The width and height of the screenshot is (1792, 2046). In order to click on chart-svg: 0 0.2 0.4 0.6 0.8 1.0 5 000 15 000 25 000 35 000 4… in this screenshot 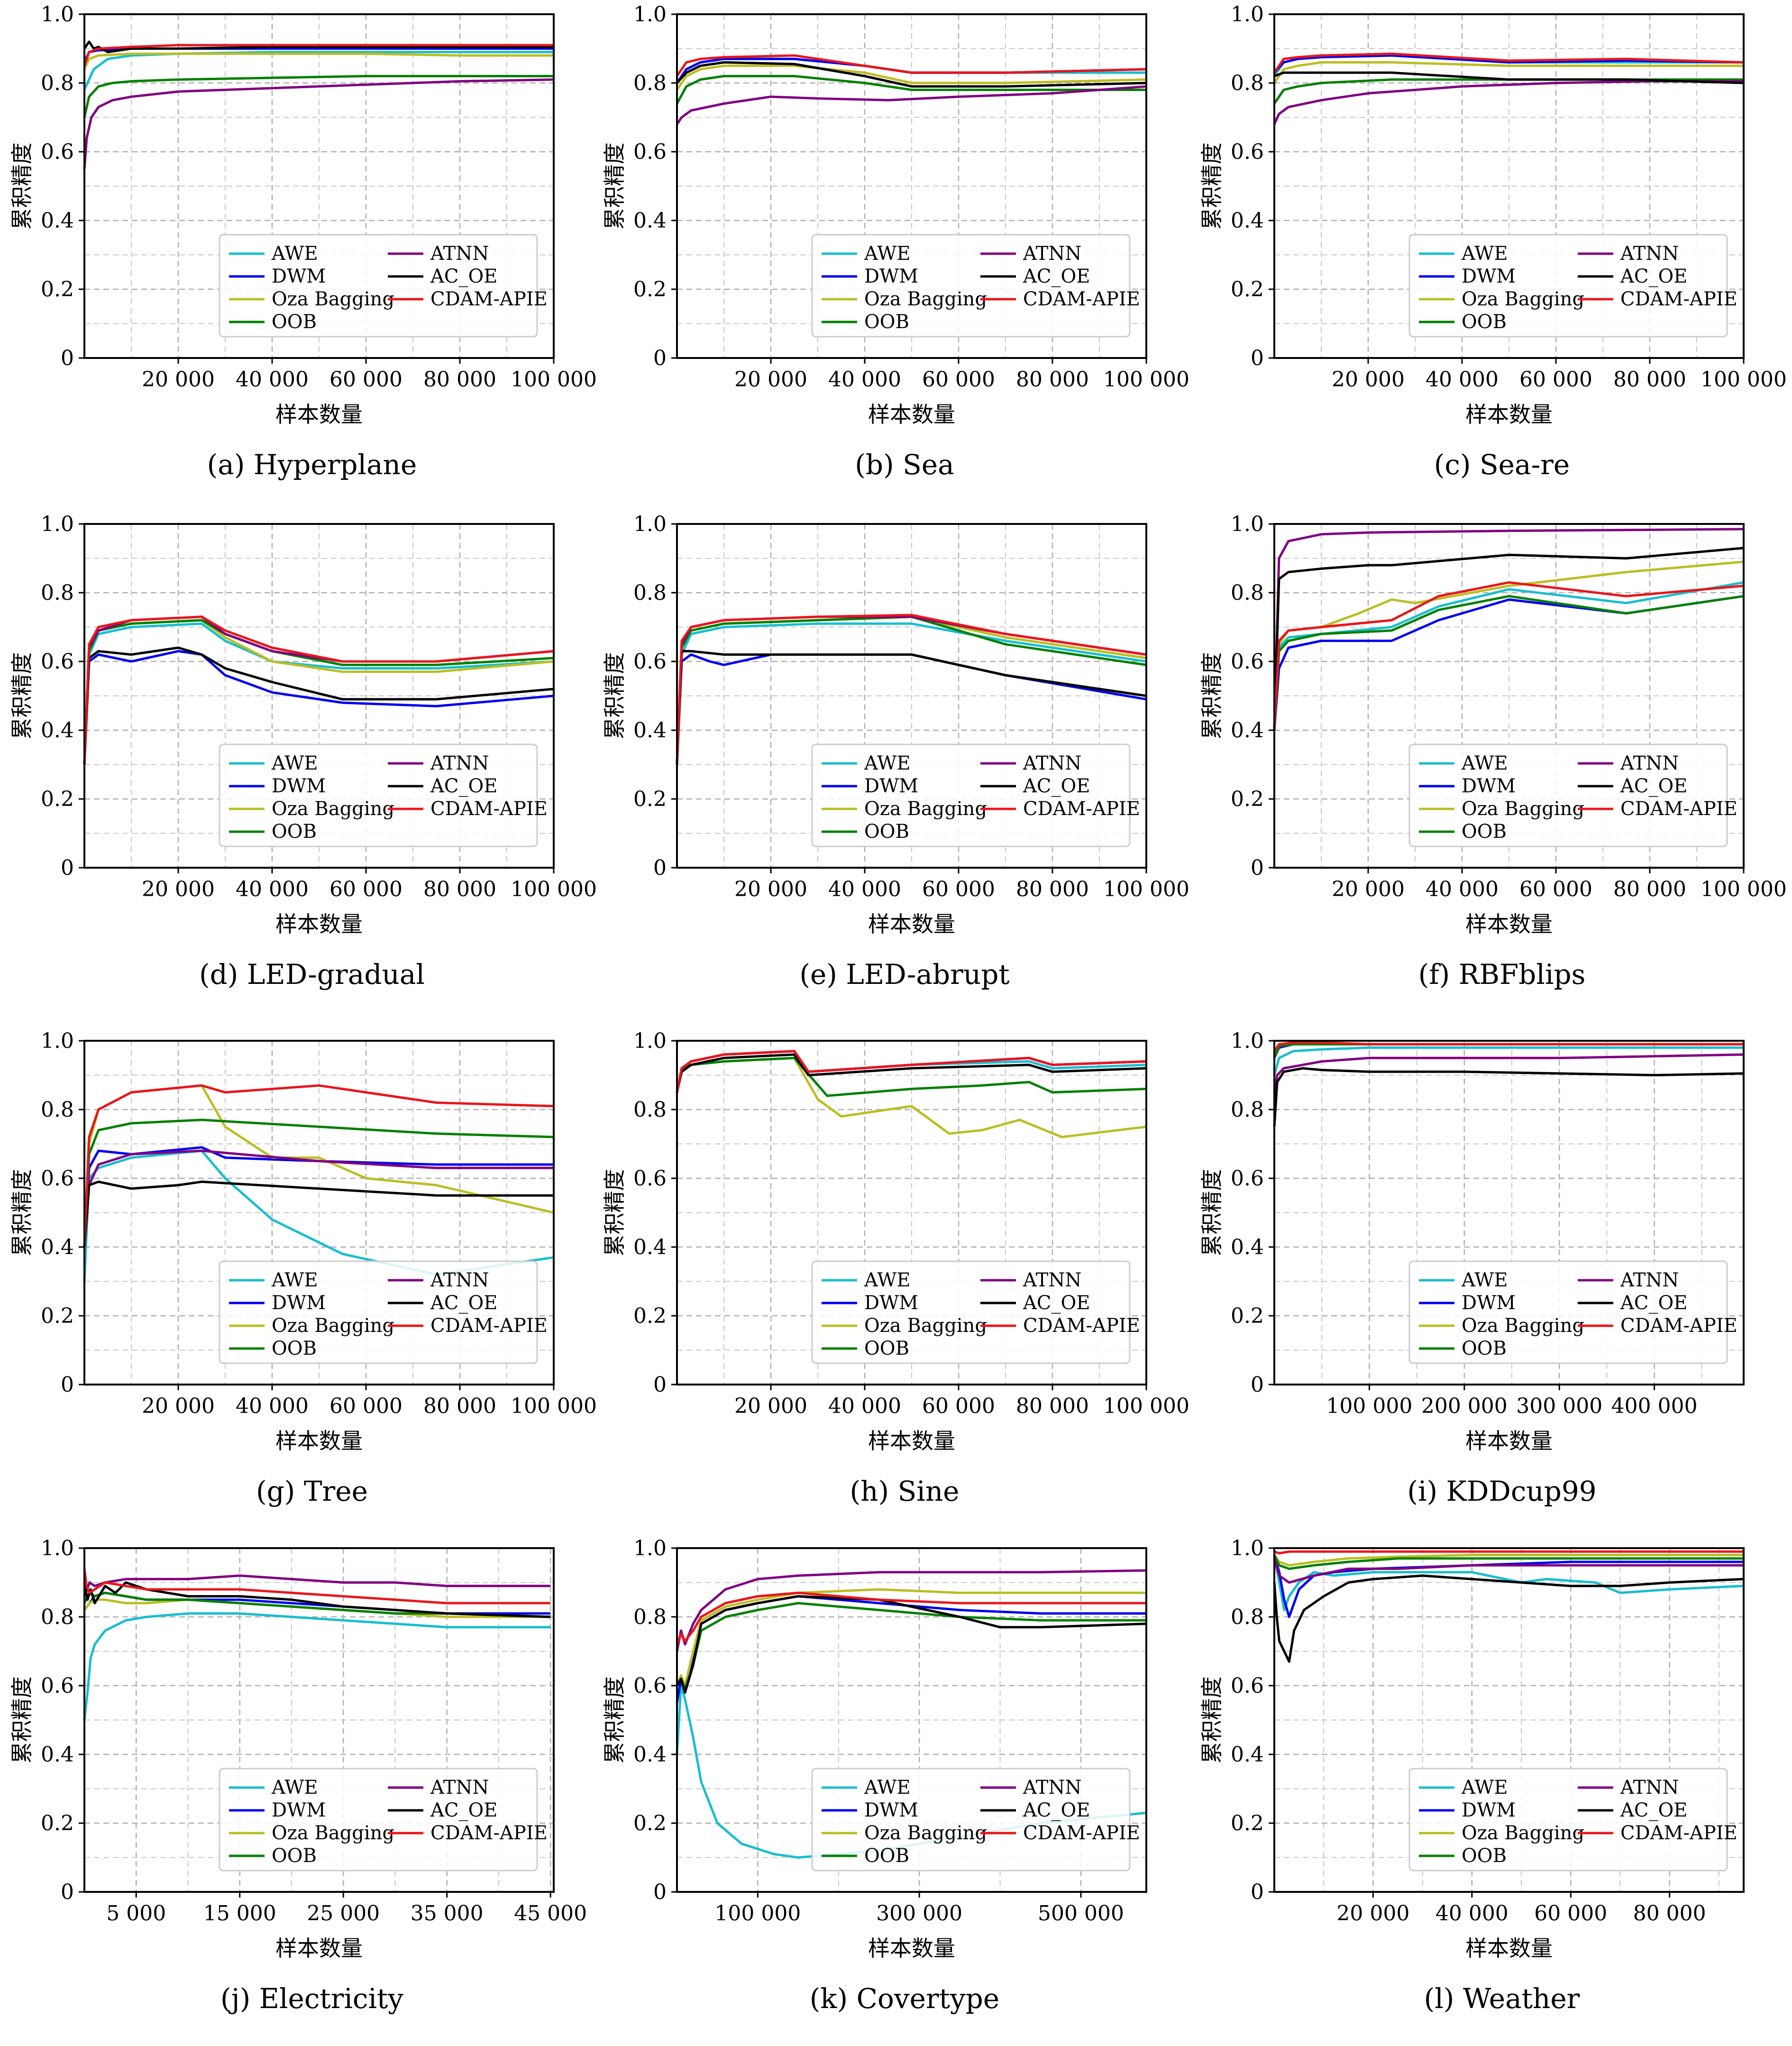, I will do `click(298, 1775)`.